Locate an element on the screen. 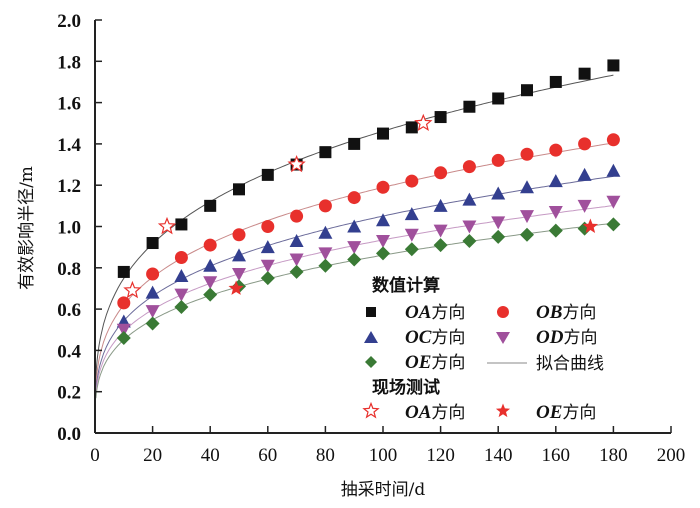 The image size is (700, 508). y-tick-label: 2.0 is located at coordinates (69, 21).